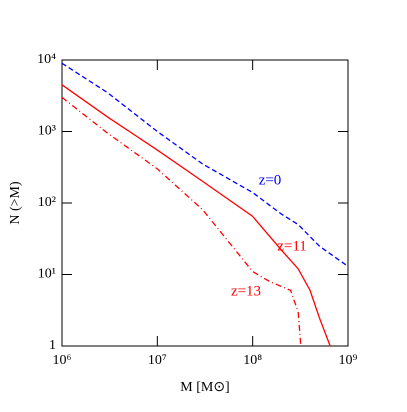  Describe the element at coordinates (292, 246) in the screenshot. I see `series-label: z=11` at that location.